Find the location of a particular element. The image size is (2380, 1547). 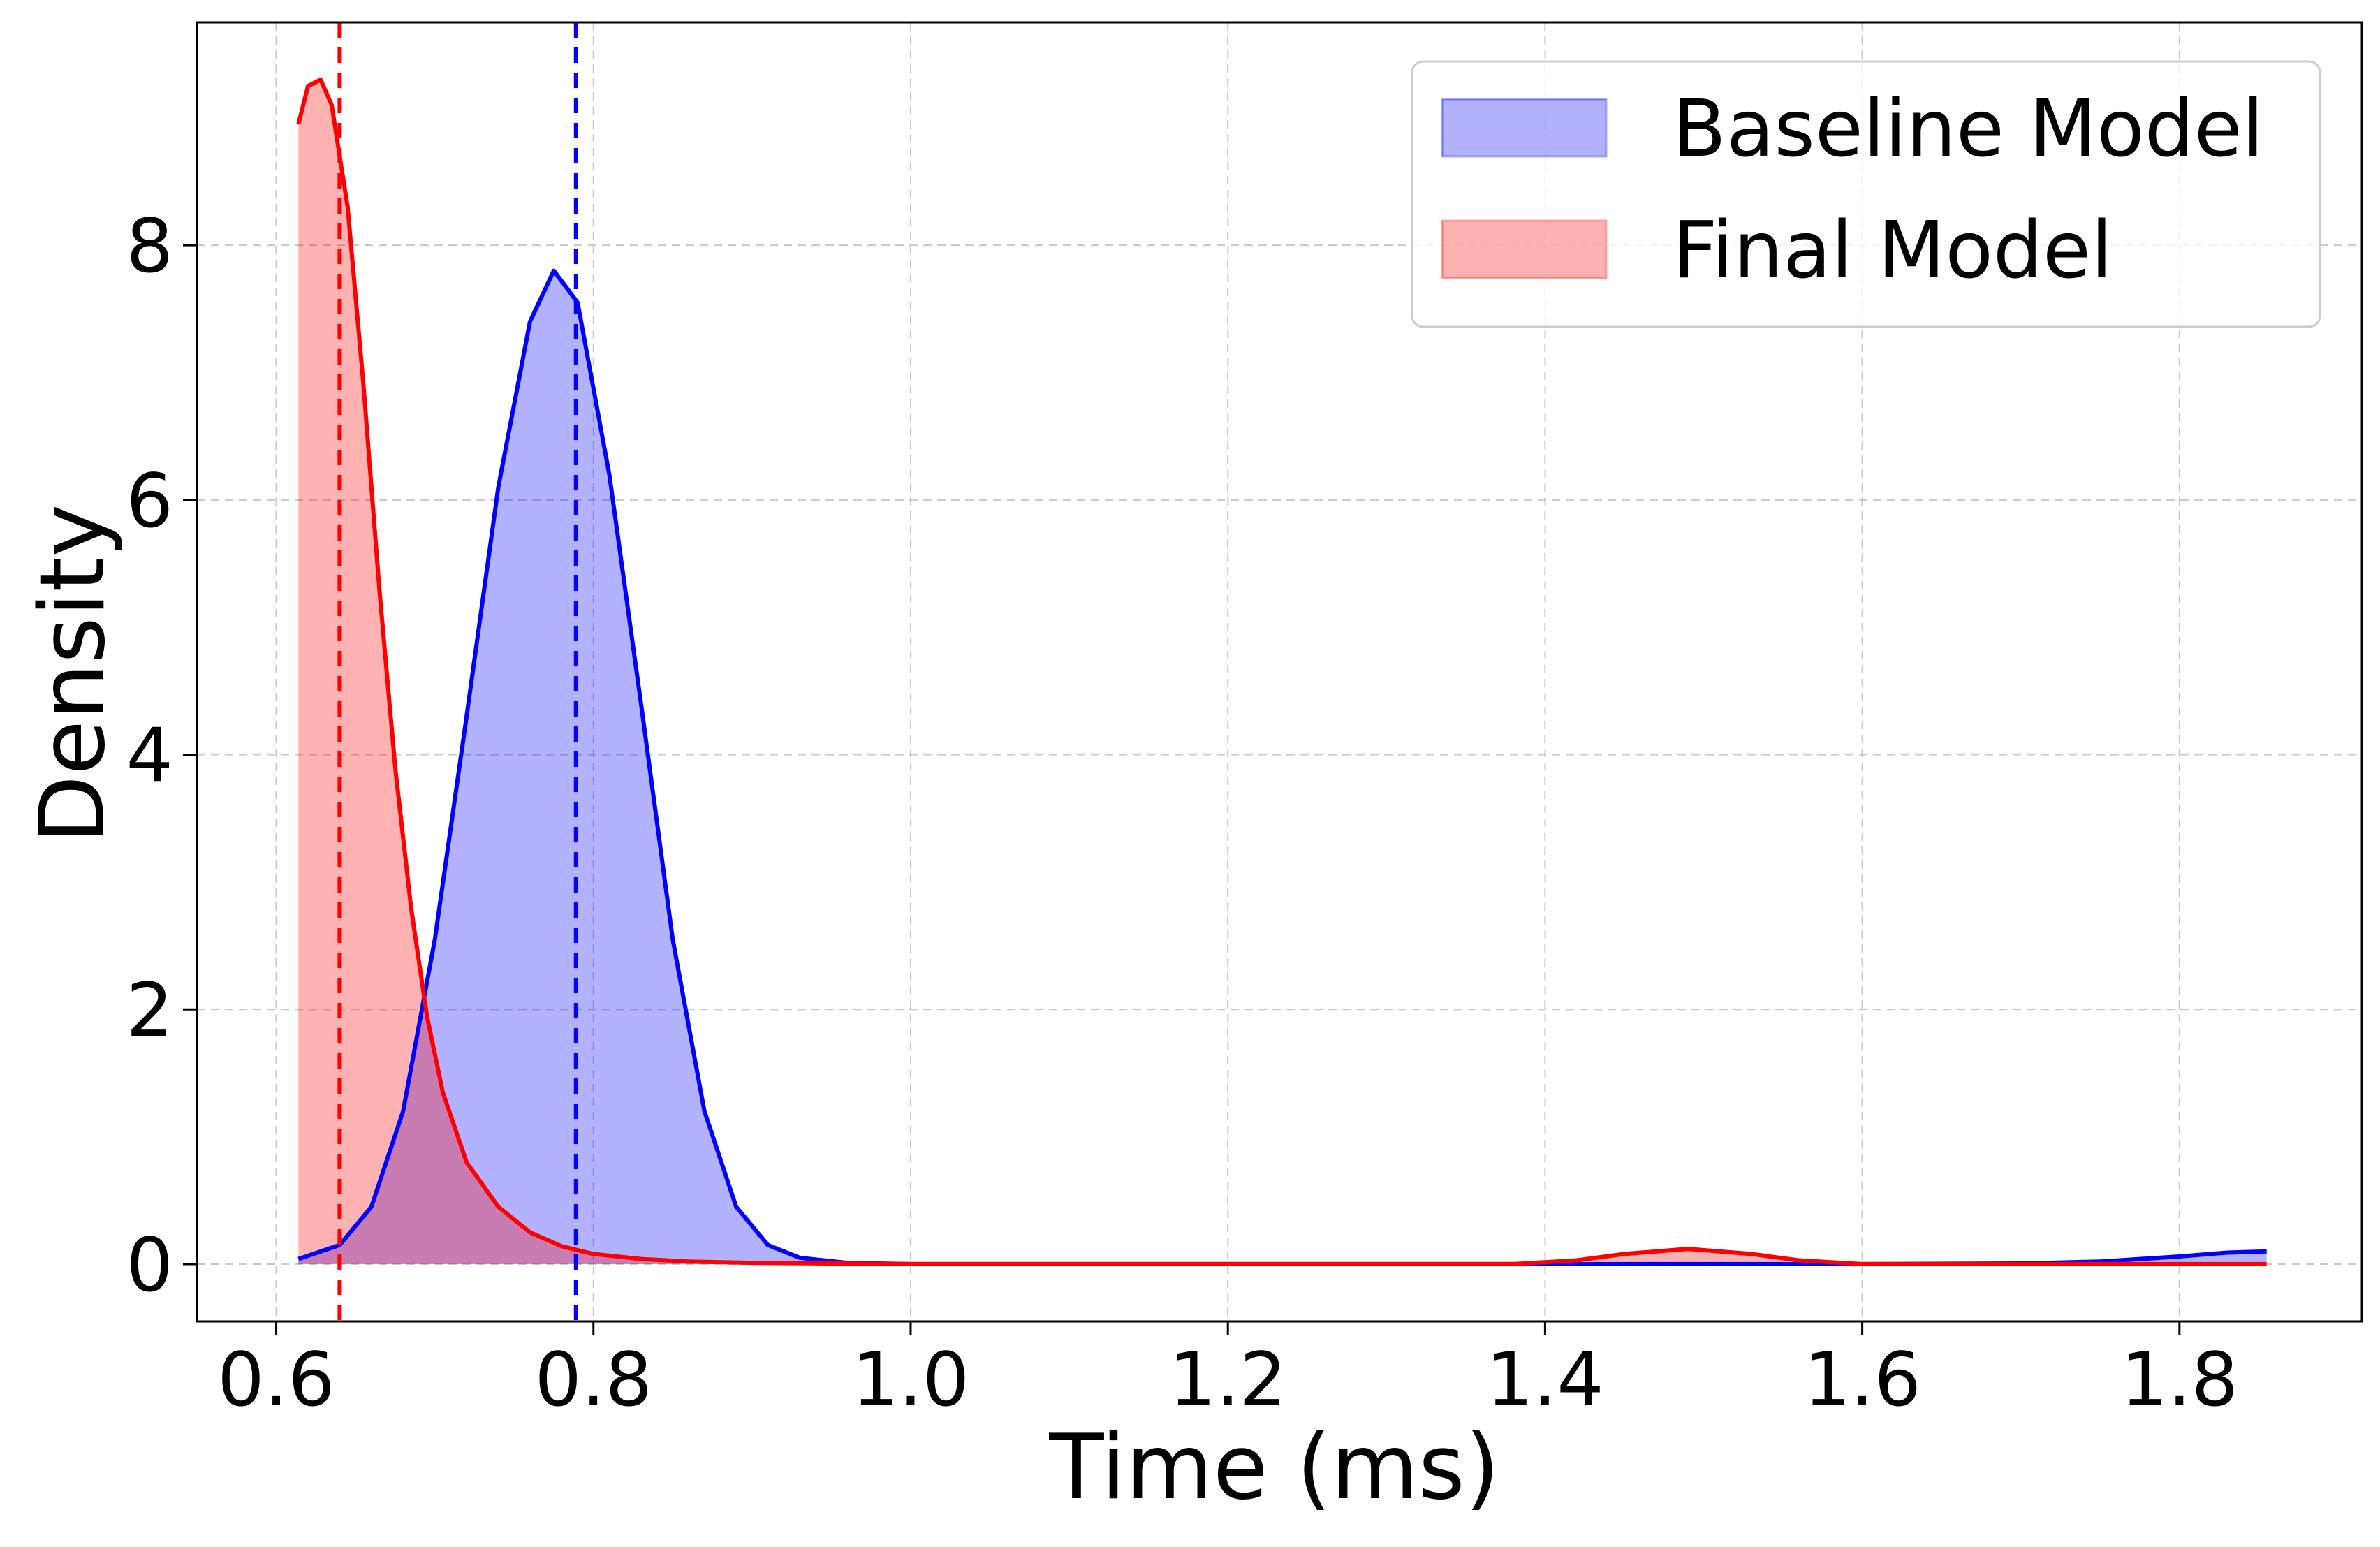

legend-entry-baseline: Baseline Model is located at coordinates (1853, 129).